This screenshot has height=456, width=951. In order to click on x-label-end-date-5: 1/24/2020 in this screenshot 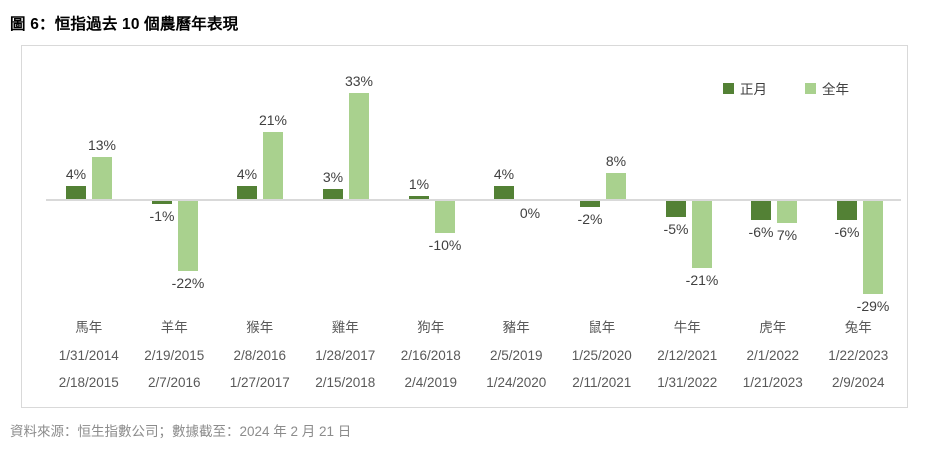, I will do `click(516, 382)`.